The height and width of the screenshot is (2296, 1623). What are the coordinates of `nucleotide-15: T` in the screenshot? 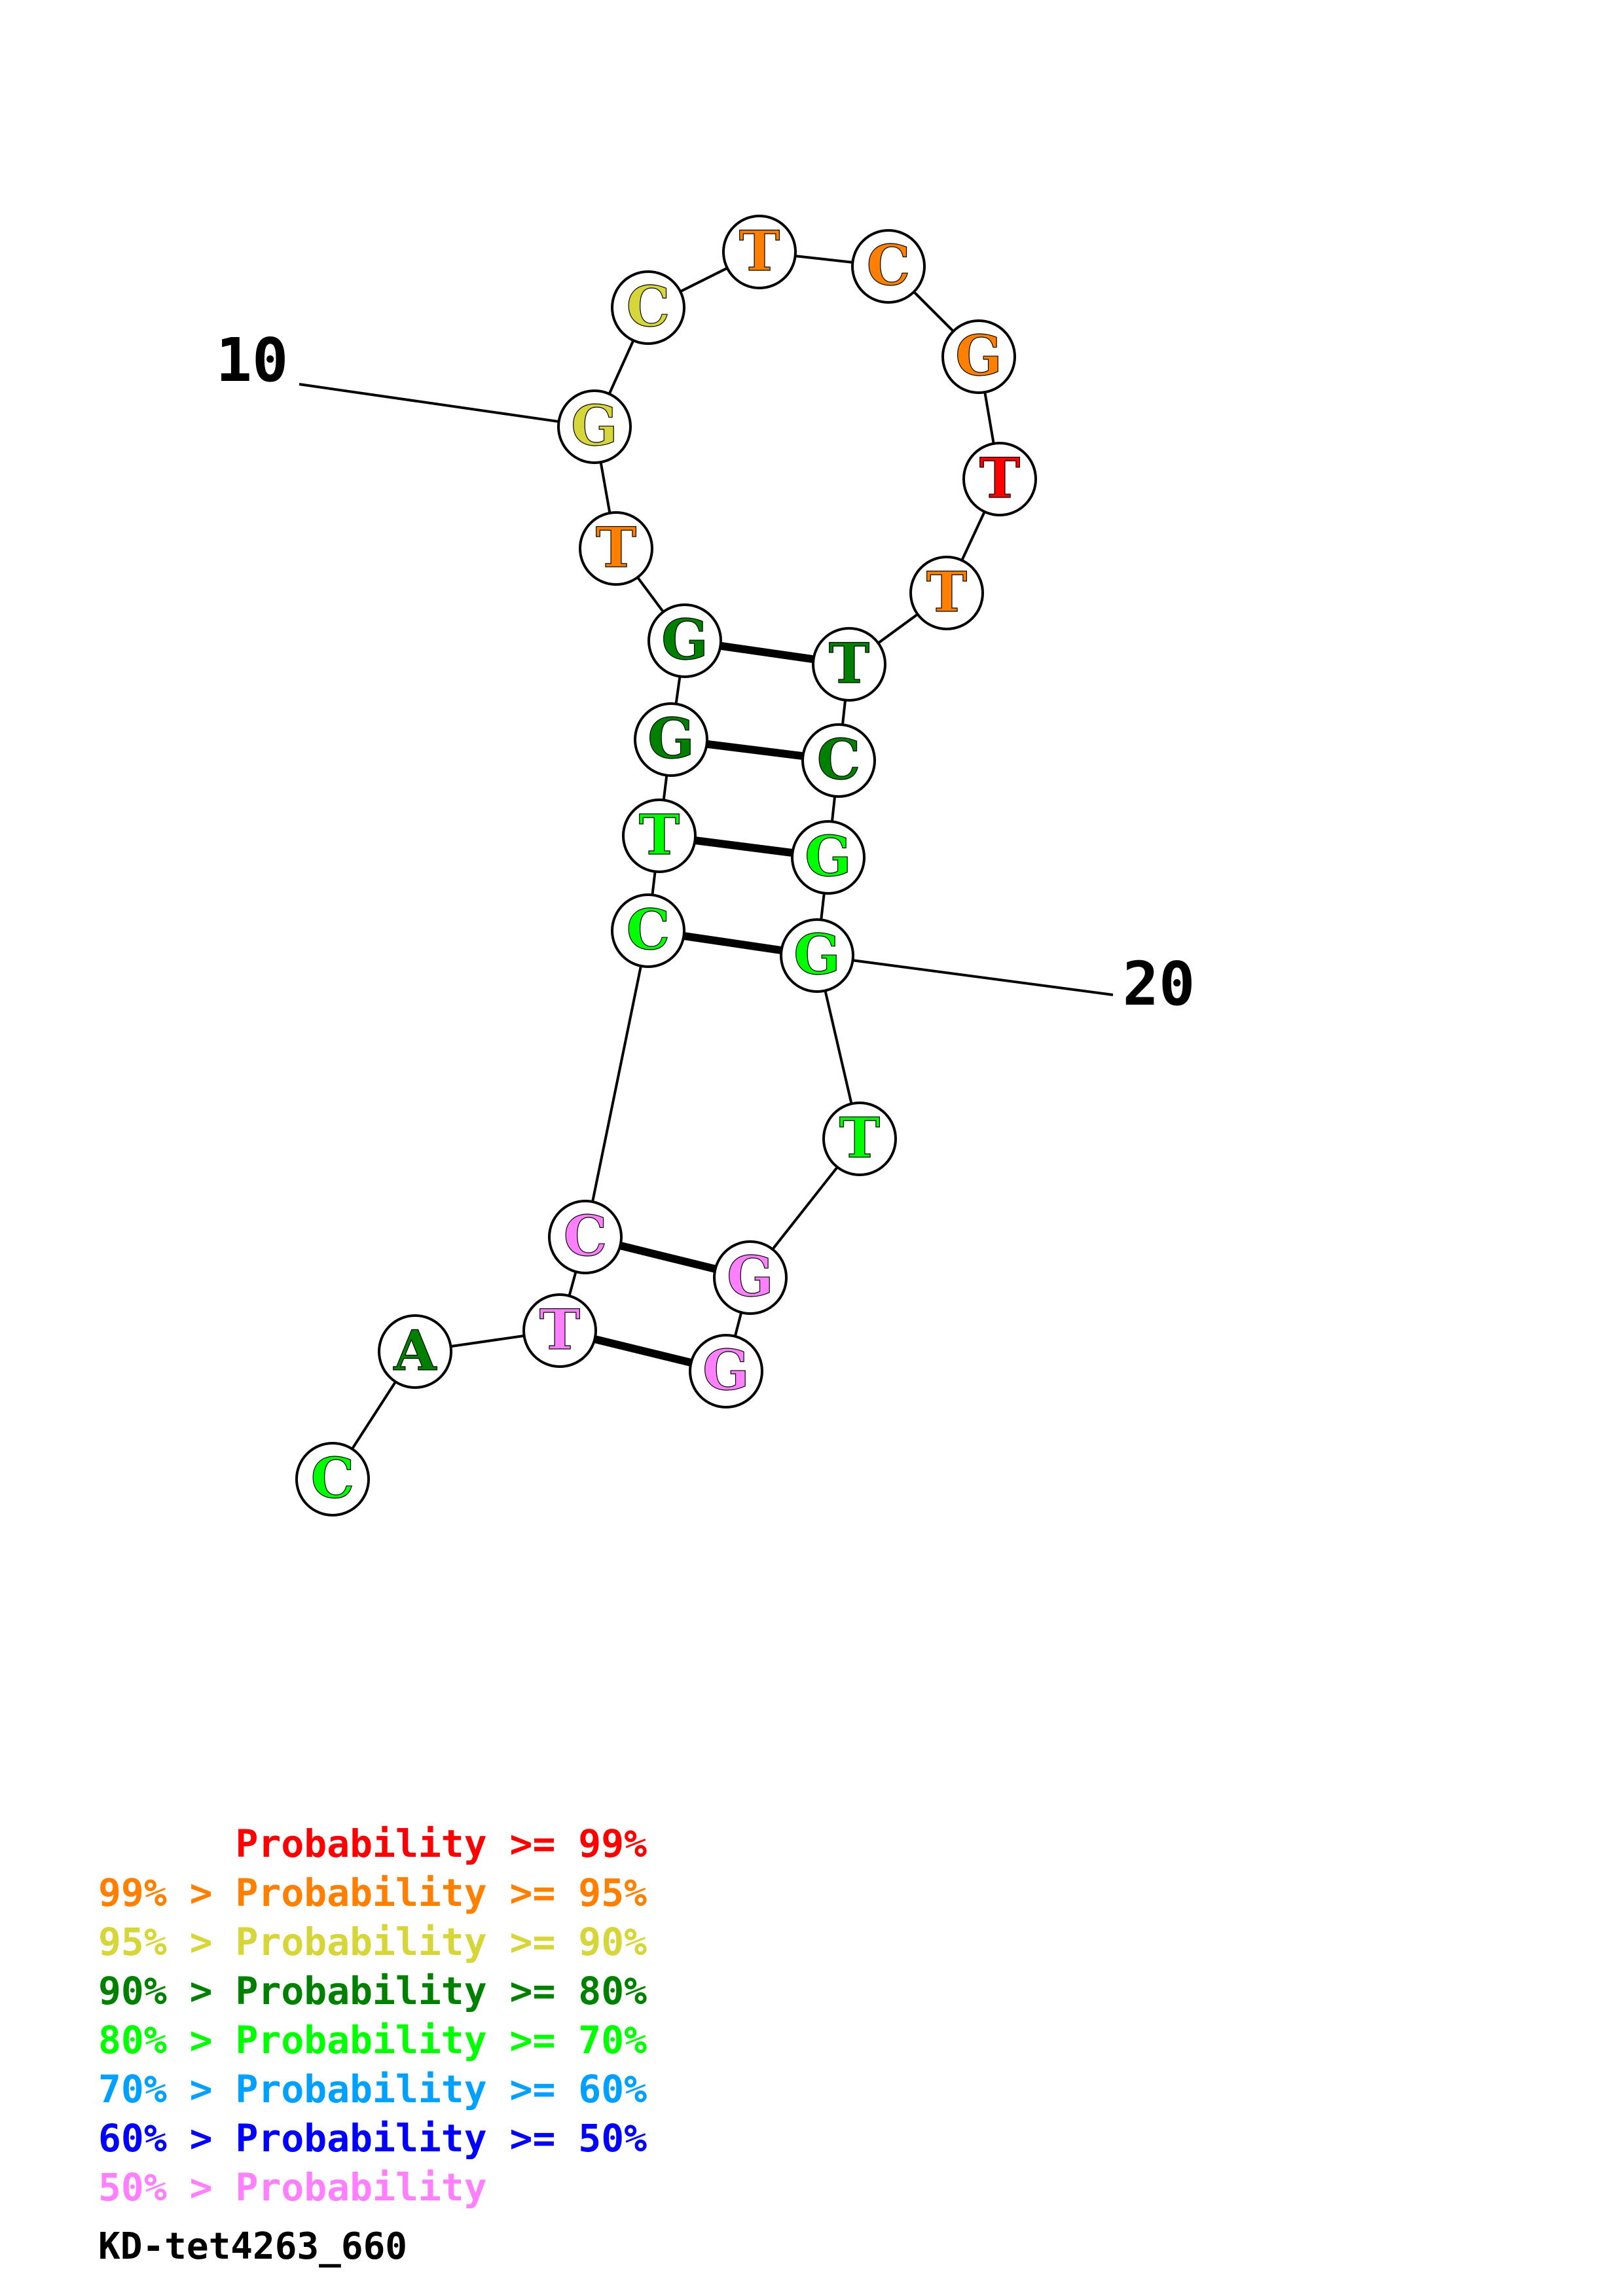 It's located at (999, 479).